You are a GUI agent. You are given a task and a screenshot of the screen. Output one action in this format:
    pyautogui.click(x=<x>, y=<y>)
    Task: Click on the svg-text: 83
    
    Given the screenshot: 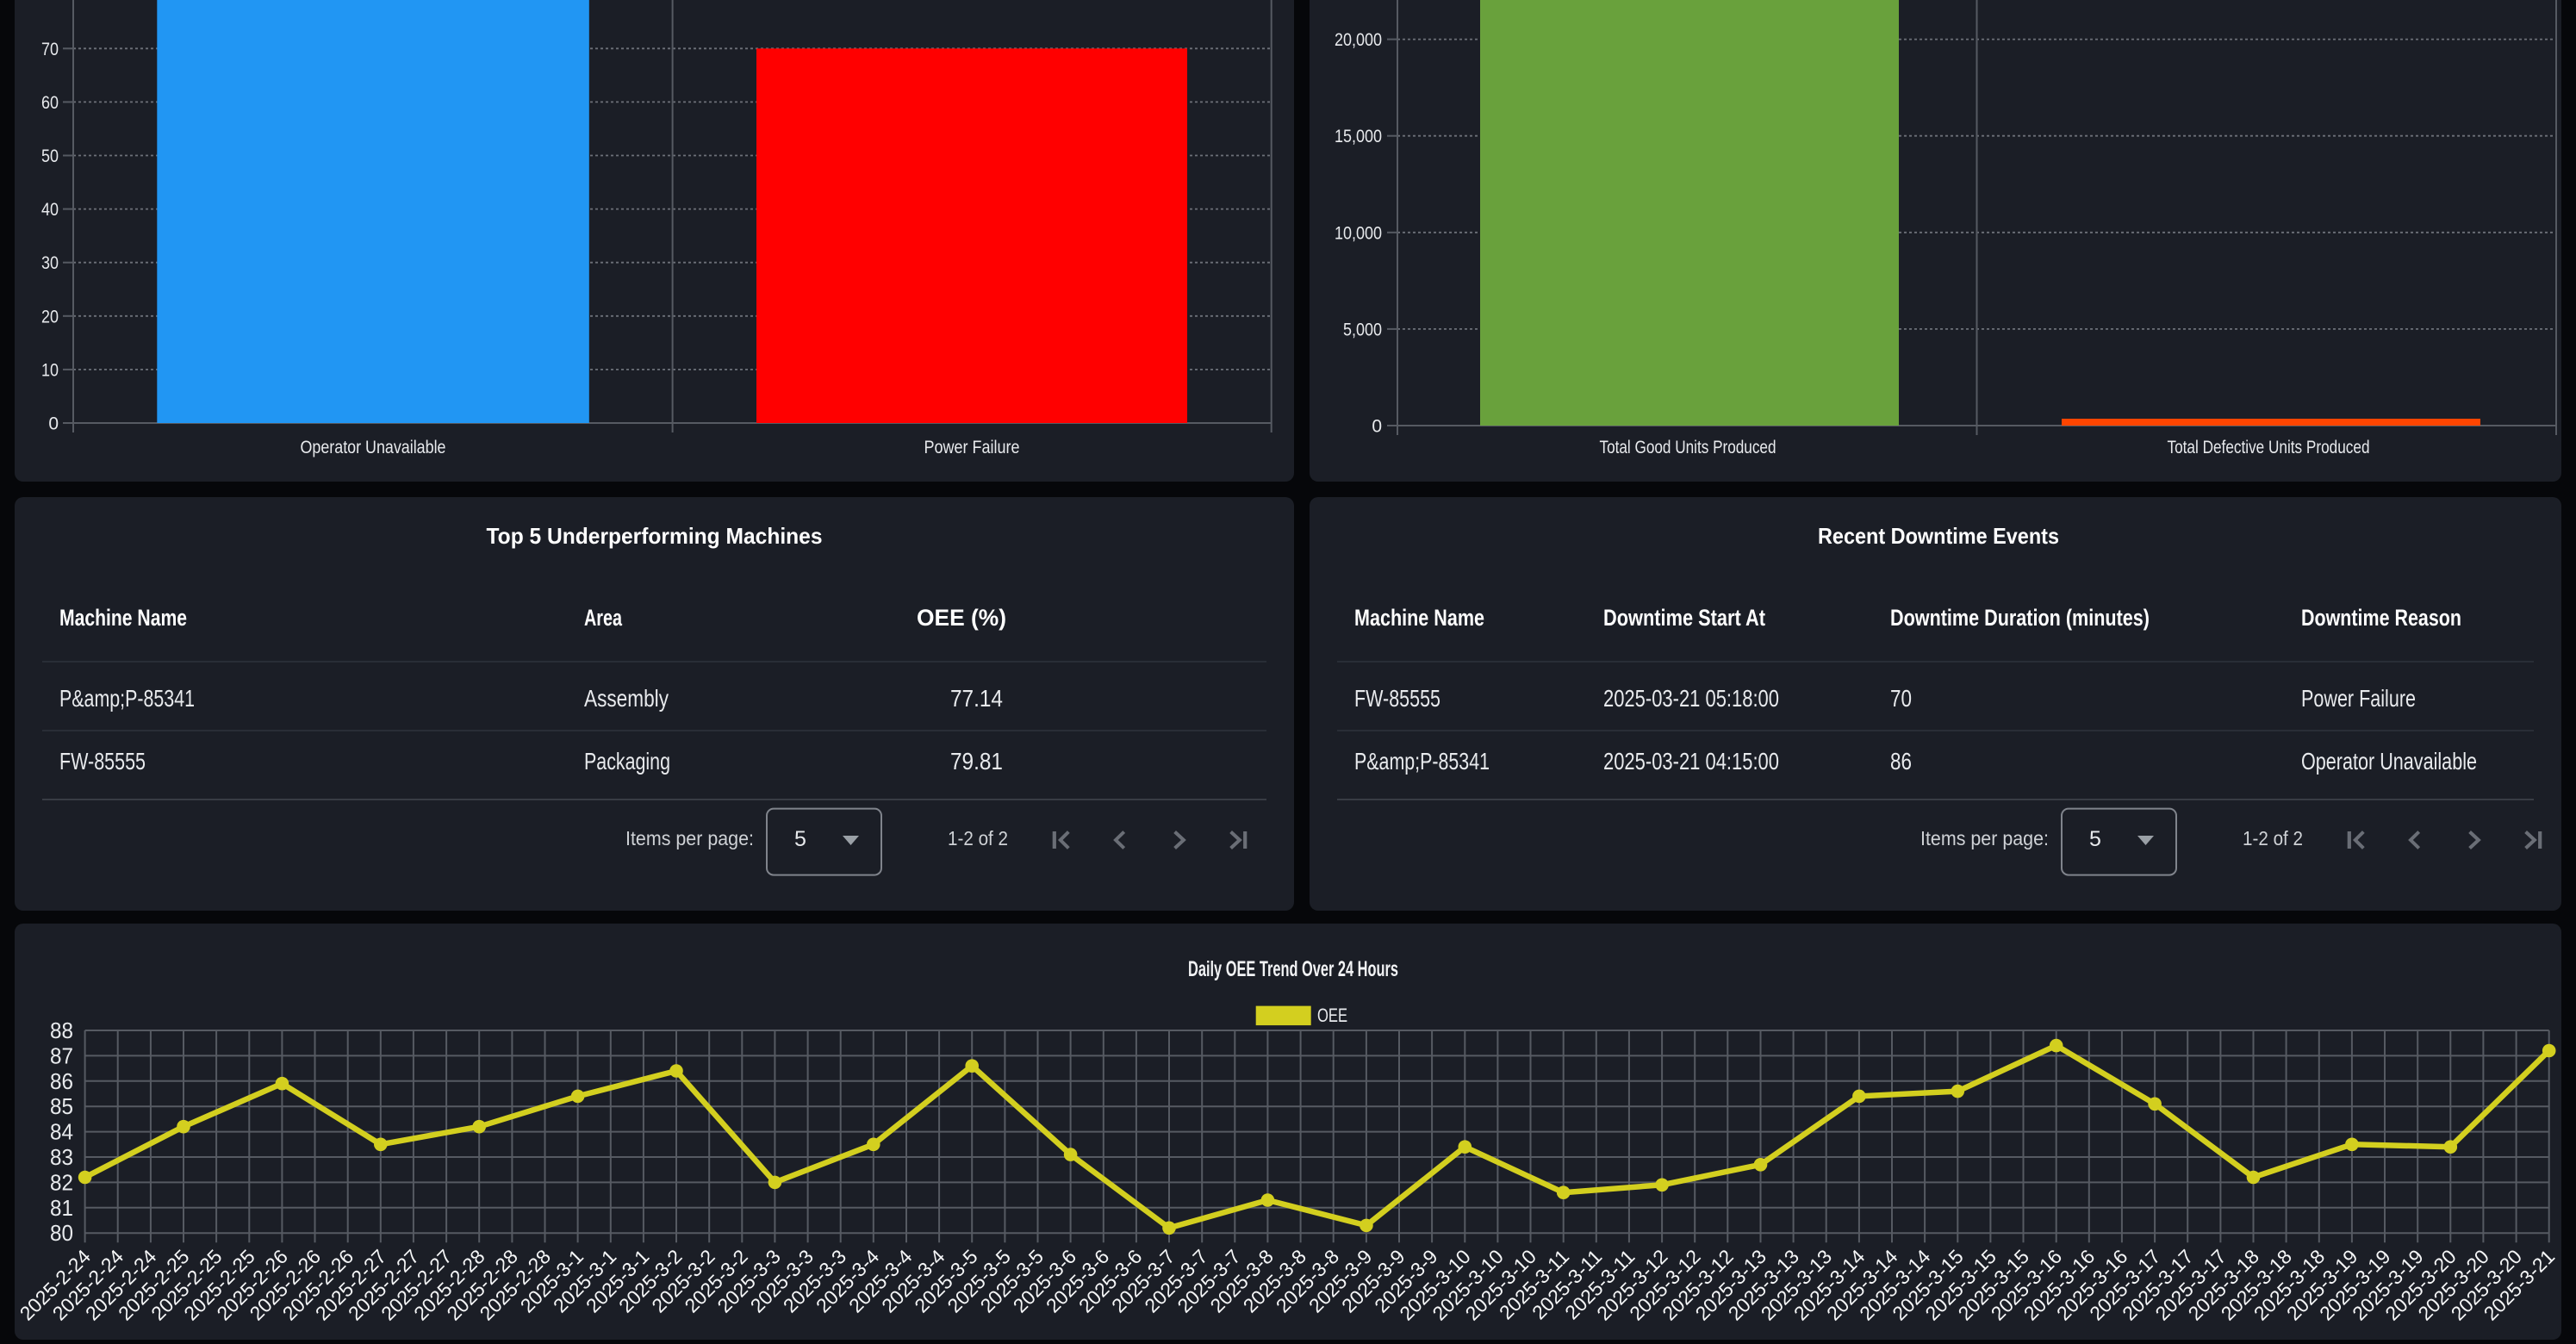 What is the action you would take?
    pyautogui.click(x=62, y=1157)
    